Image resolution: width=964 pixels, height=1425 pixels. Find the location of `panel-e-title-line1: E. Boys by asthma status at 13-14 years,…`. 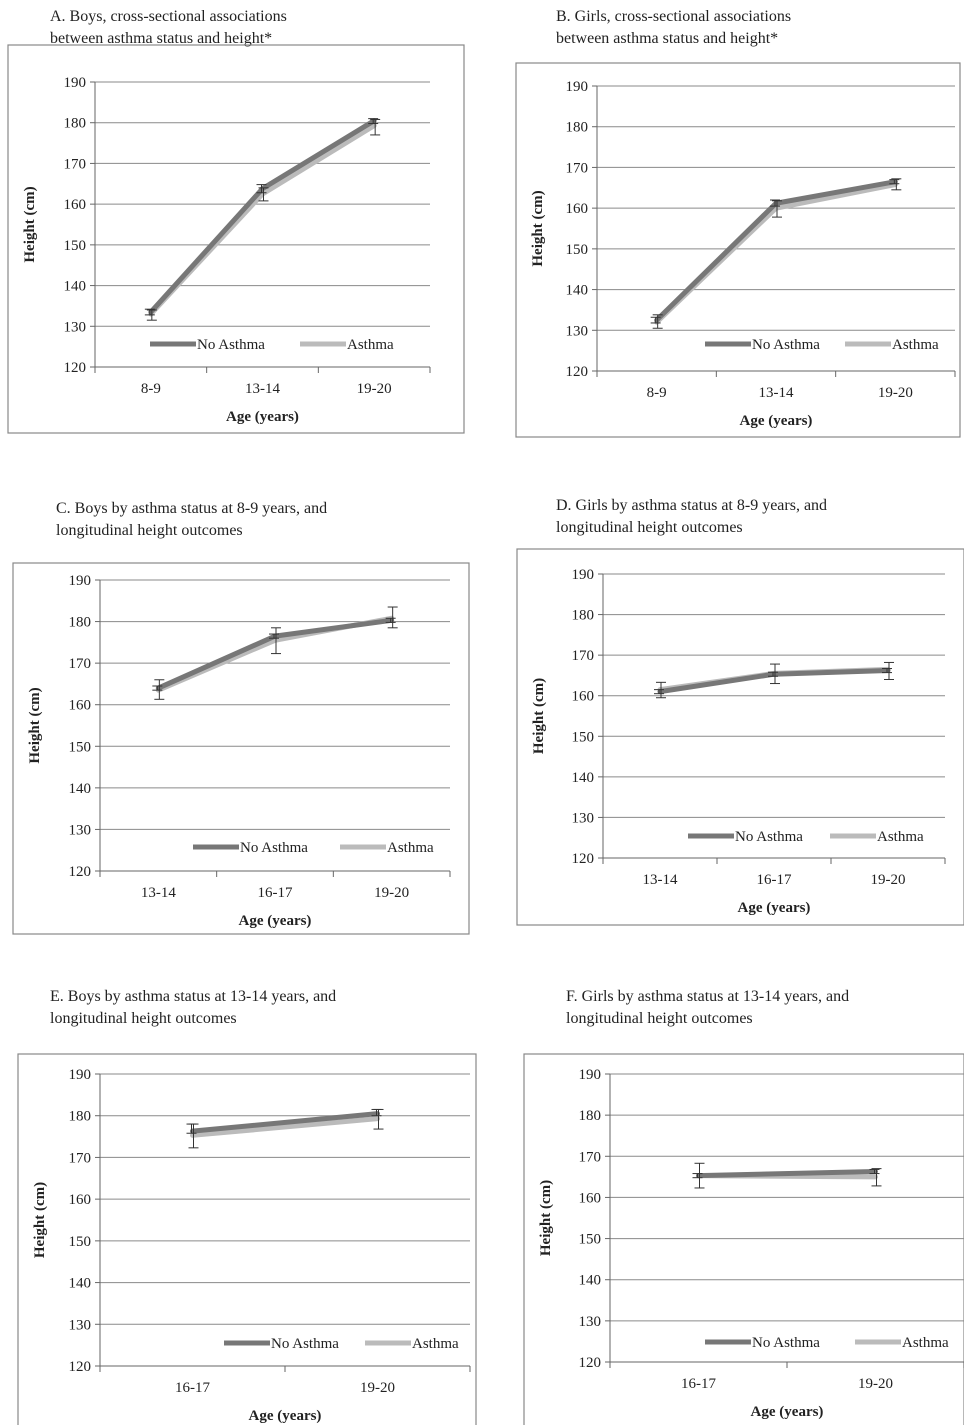

panel-e-title-line1: E. Boys by asthma status at 13-14 years,… is located at coordinates (193, 996).